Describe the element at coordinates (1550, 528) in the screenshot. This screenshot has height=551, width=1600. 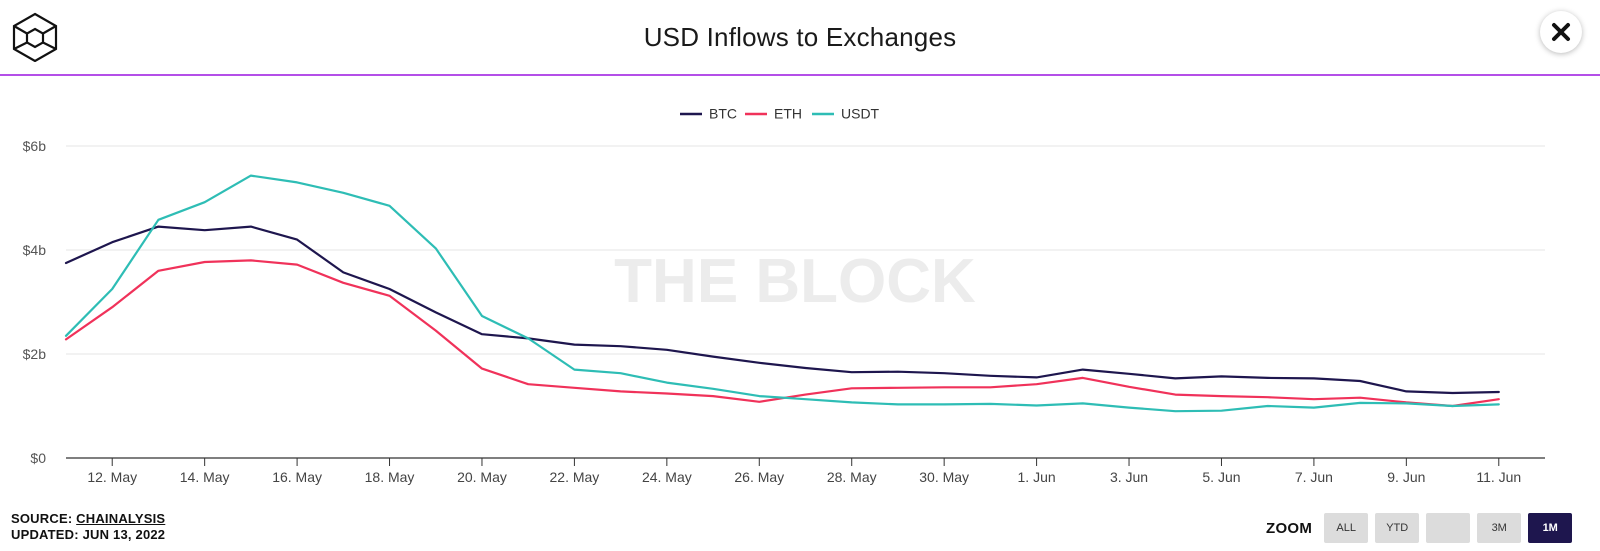
I see `zoom-1m-button: 1M` at that location.